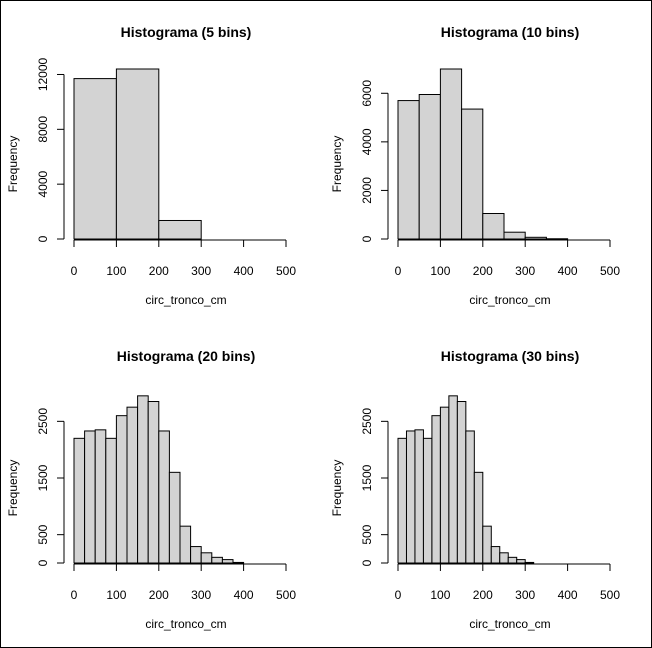 This screenshot has height=648, width=652. I want to click on chart-title: Histograma (5 bins), so click(186, 32).